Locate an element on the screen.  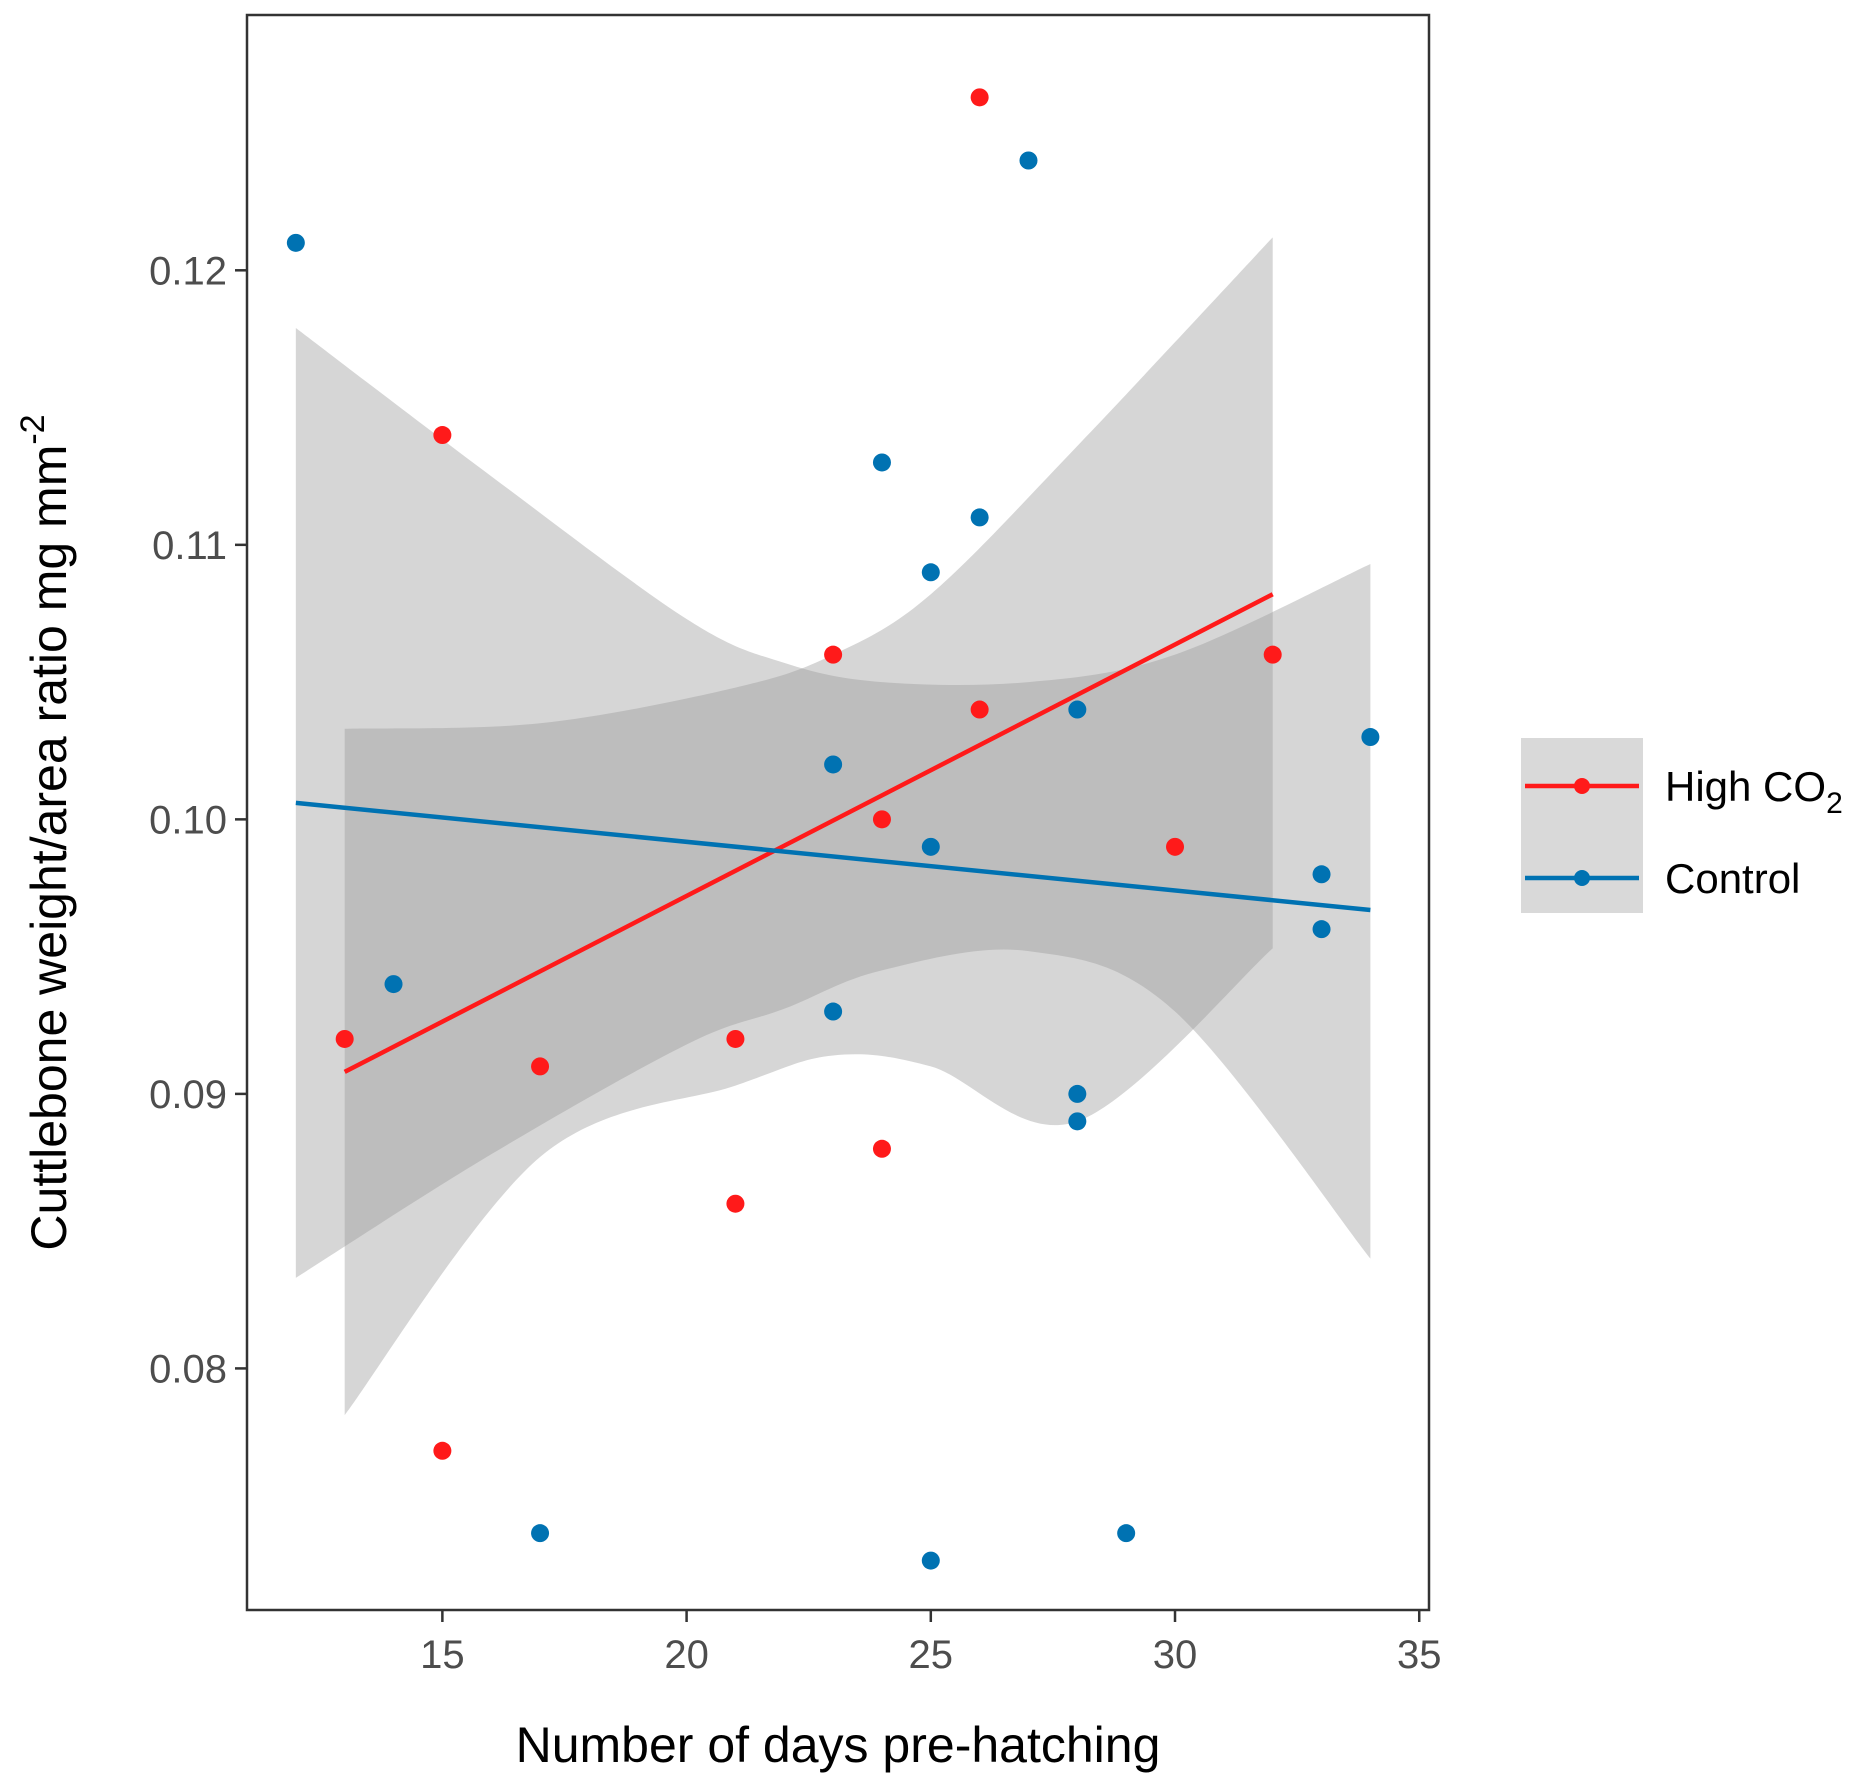
legend-label-subscript: 2 is located at coordinates (1834, 803).